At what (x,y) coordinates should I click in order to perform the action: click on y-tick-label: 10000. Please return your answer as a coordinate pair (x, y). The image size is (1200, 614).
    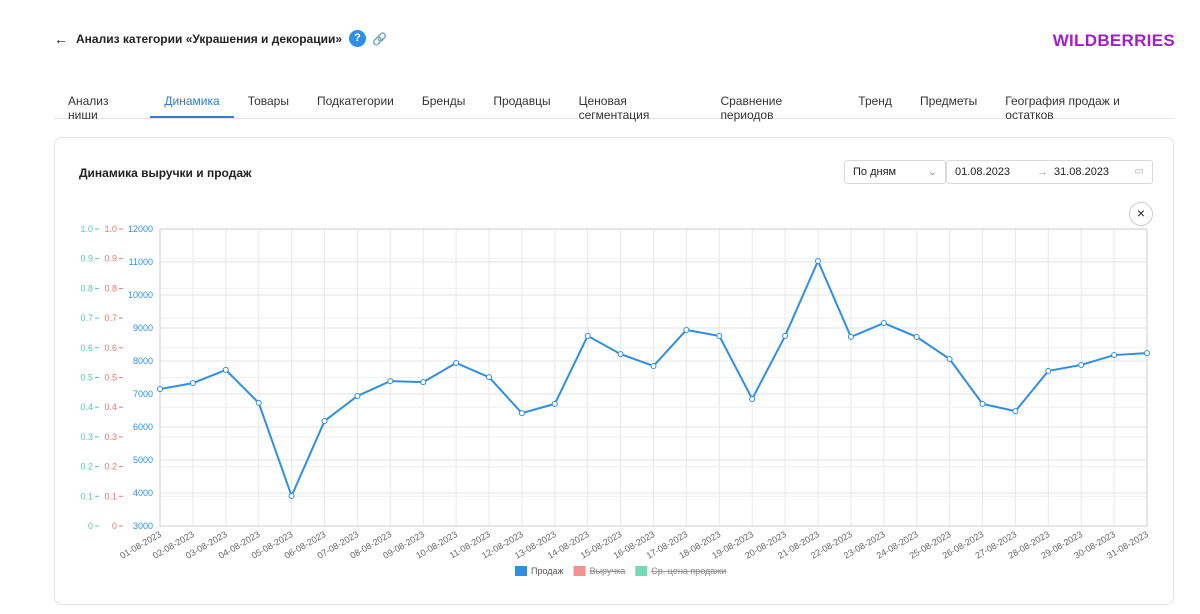
    Looking at the image, I should click on (140, 295).